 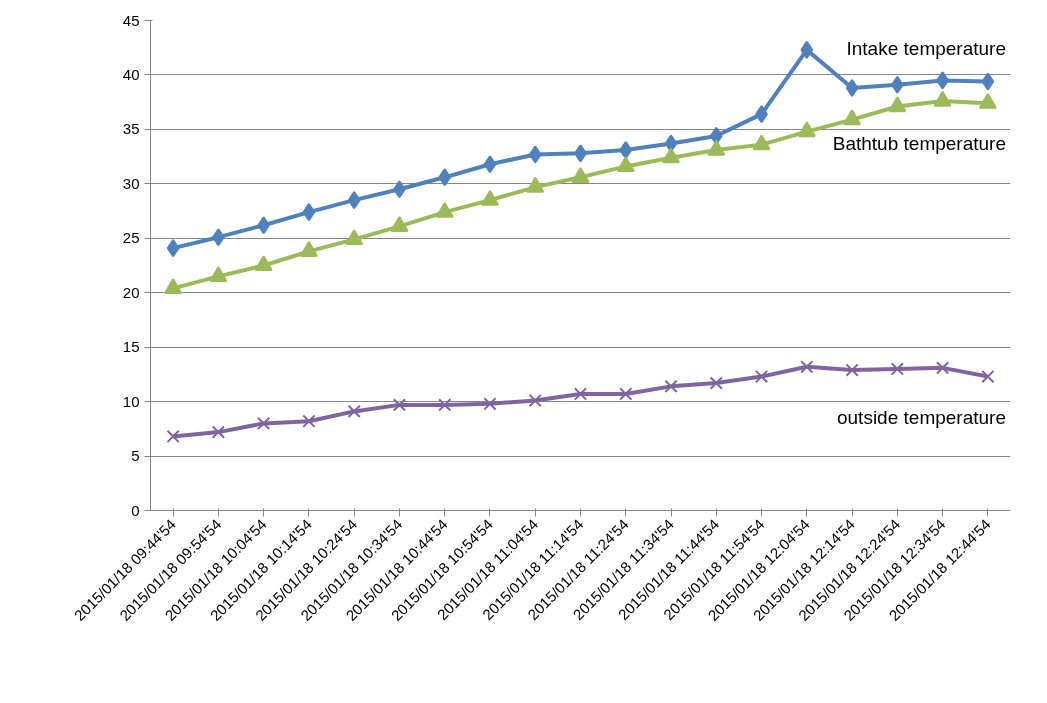 What do you see at coordinates (919, 144) in the screenshot?
I see `series-label: Bathtub temperature` at bounding box center [919, 144].